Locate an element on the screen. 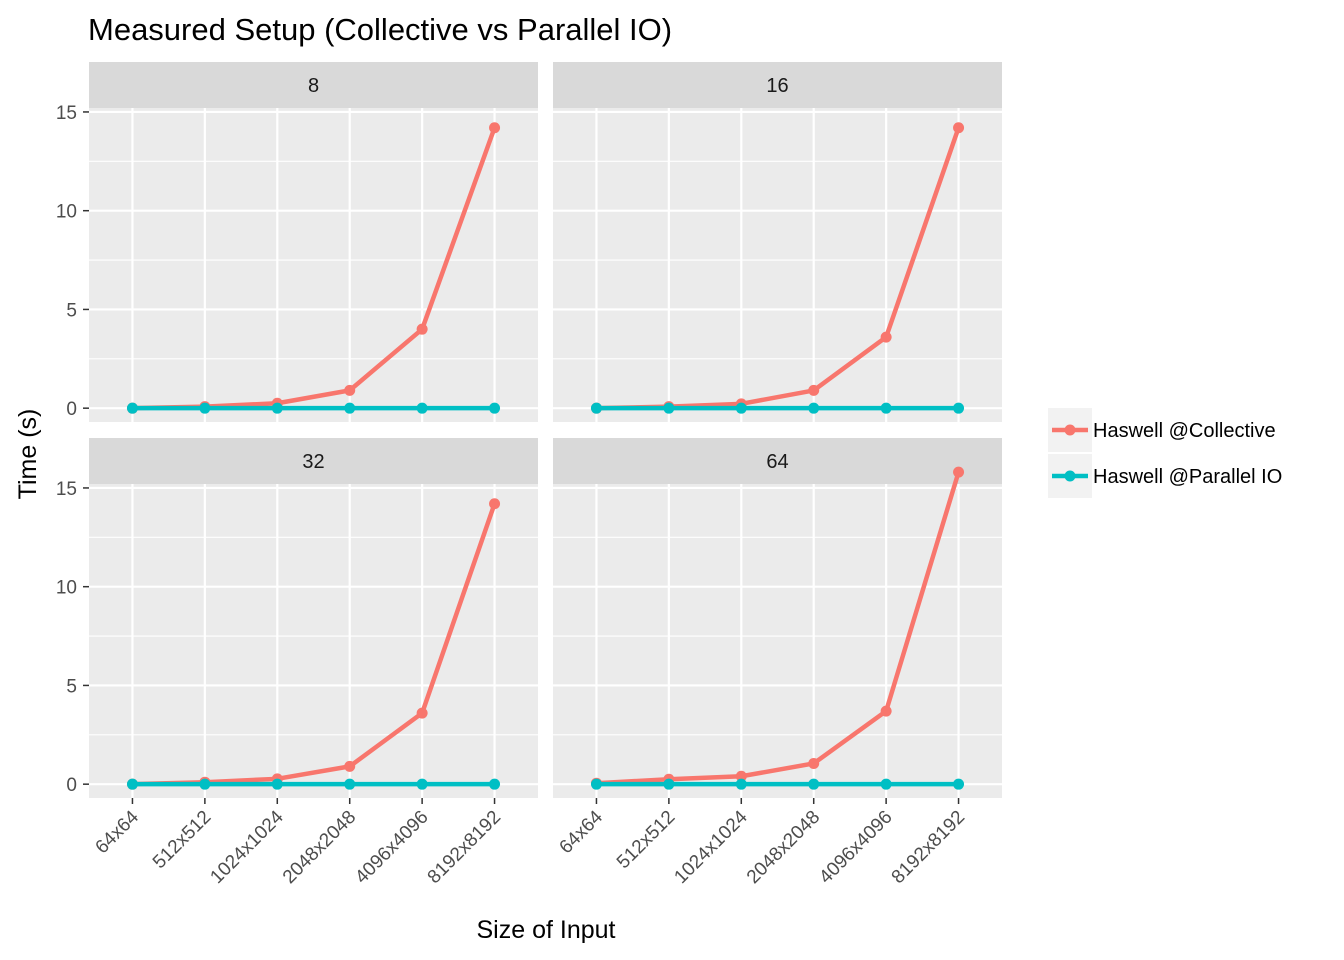 The image size is (1344, 960). legend-item: Haswell @Parallel IO is located at coordinates (1165, 476).